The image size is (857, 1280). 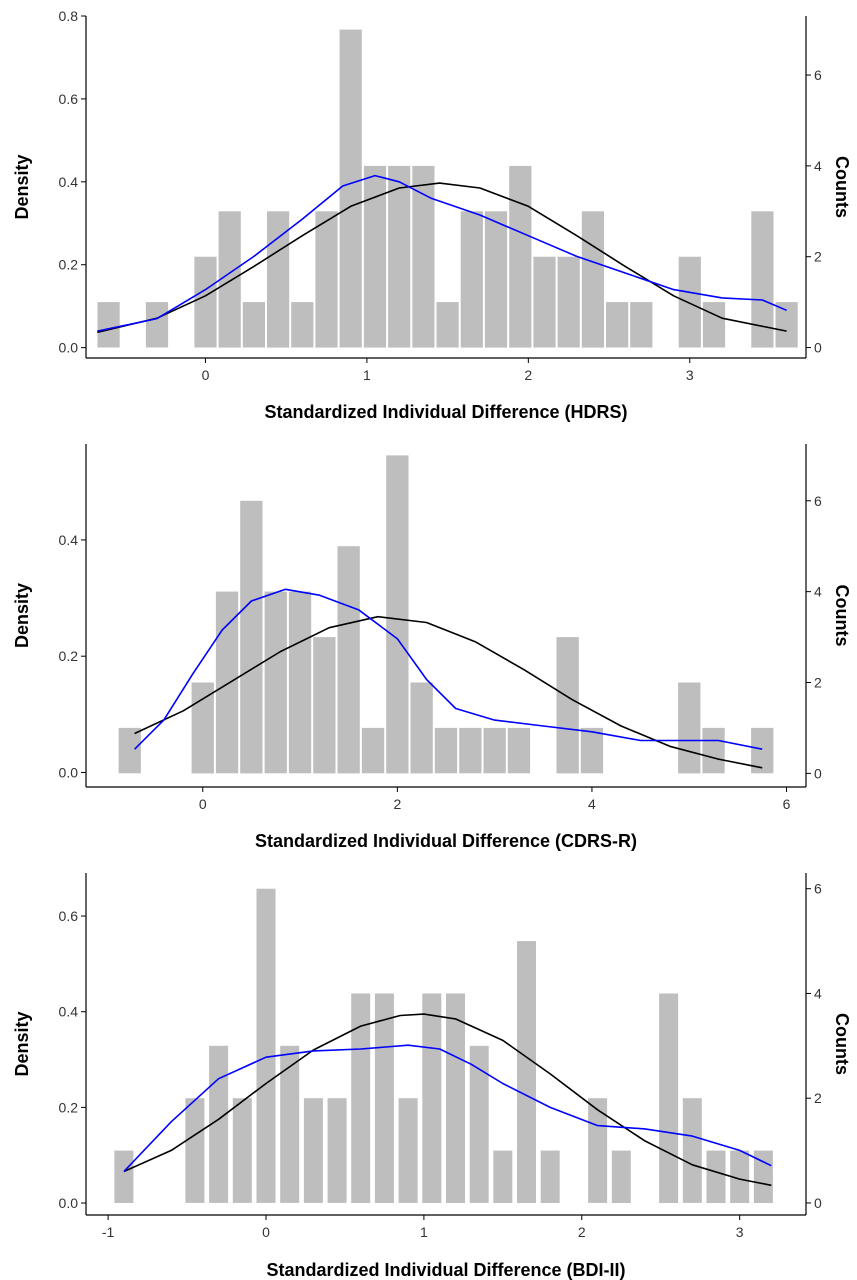 I want to click on x-tick-label: 4, so click(x=592, y=804).